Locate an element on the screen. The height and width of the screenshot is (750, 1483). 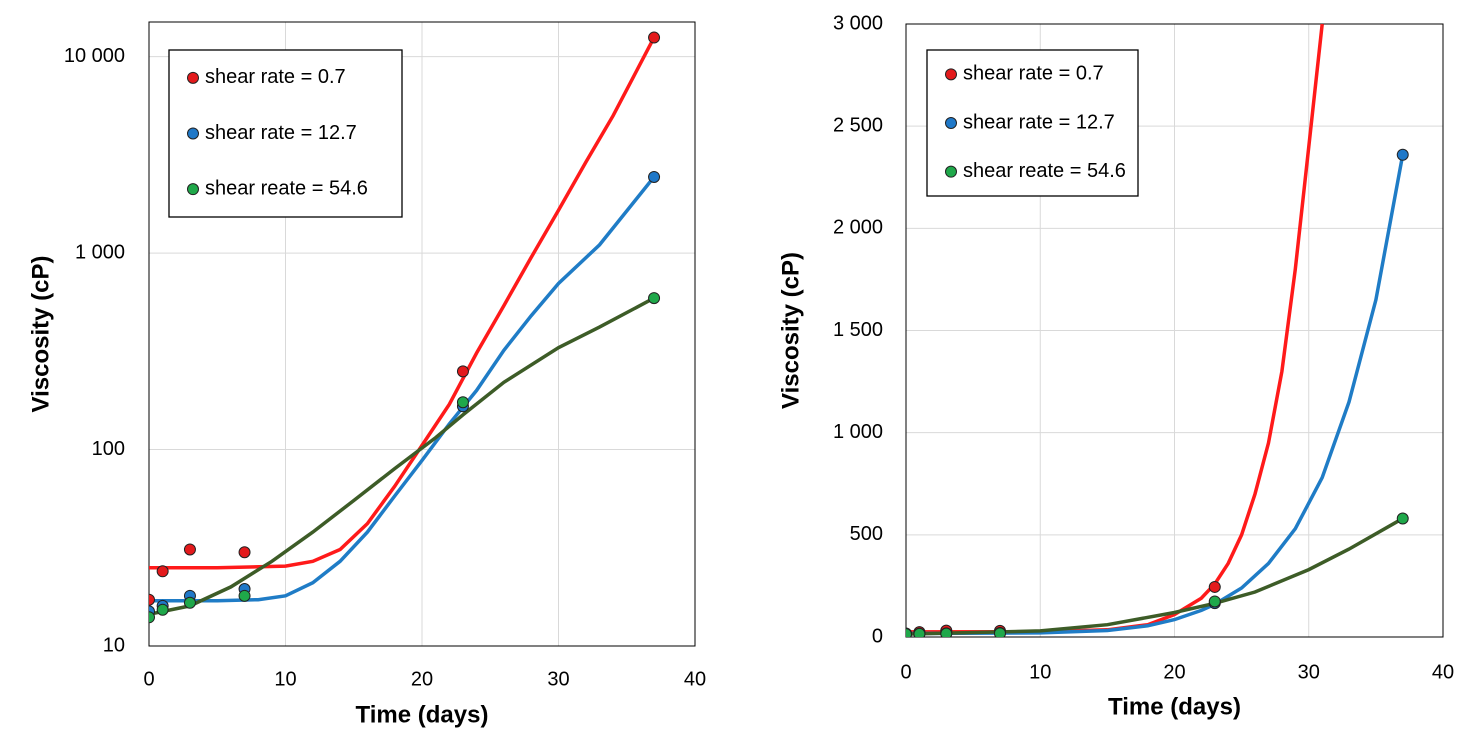
y-tick-label: 10 is located at coordinates (114, 645).